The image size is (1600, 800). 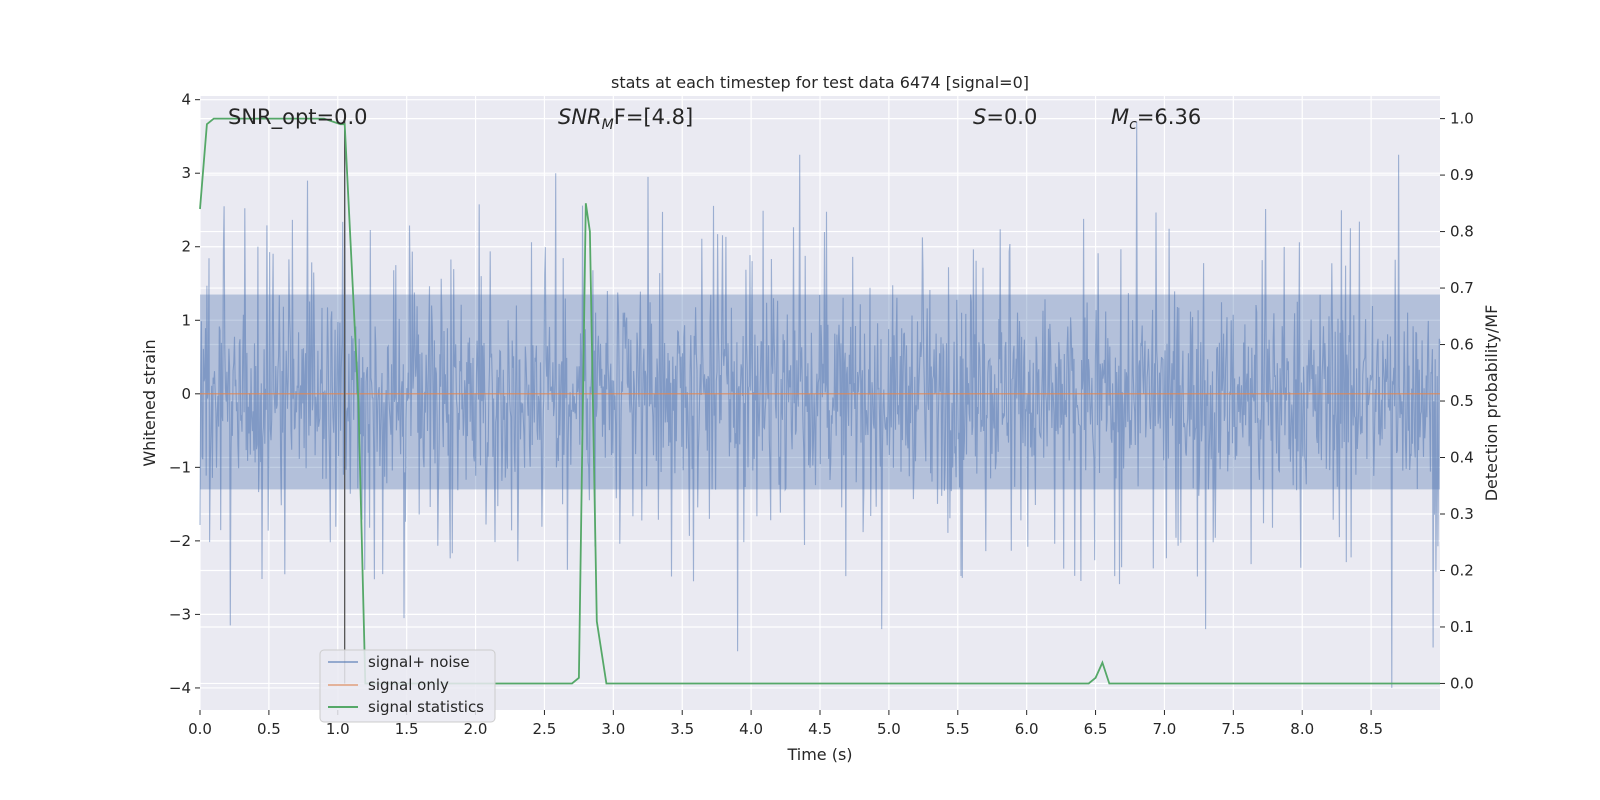 I want to click on x-tick-label: 5.0, so click(x=889, y=729).